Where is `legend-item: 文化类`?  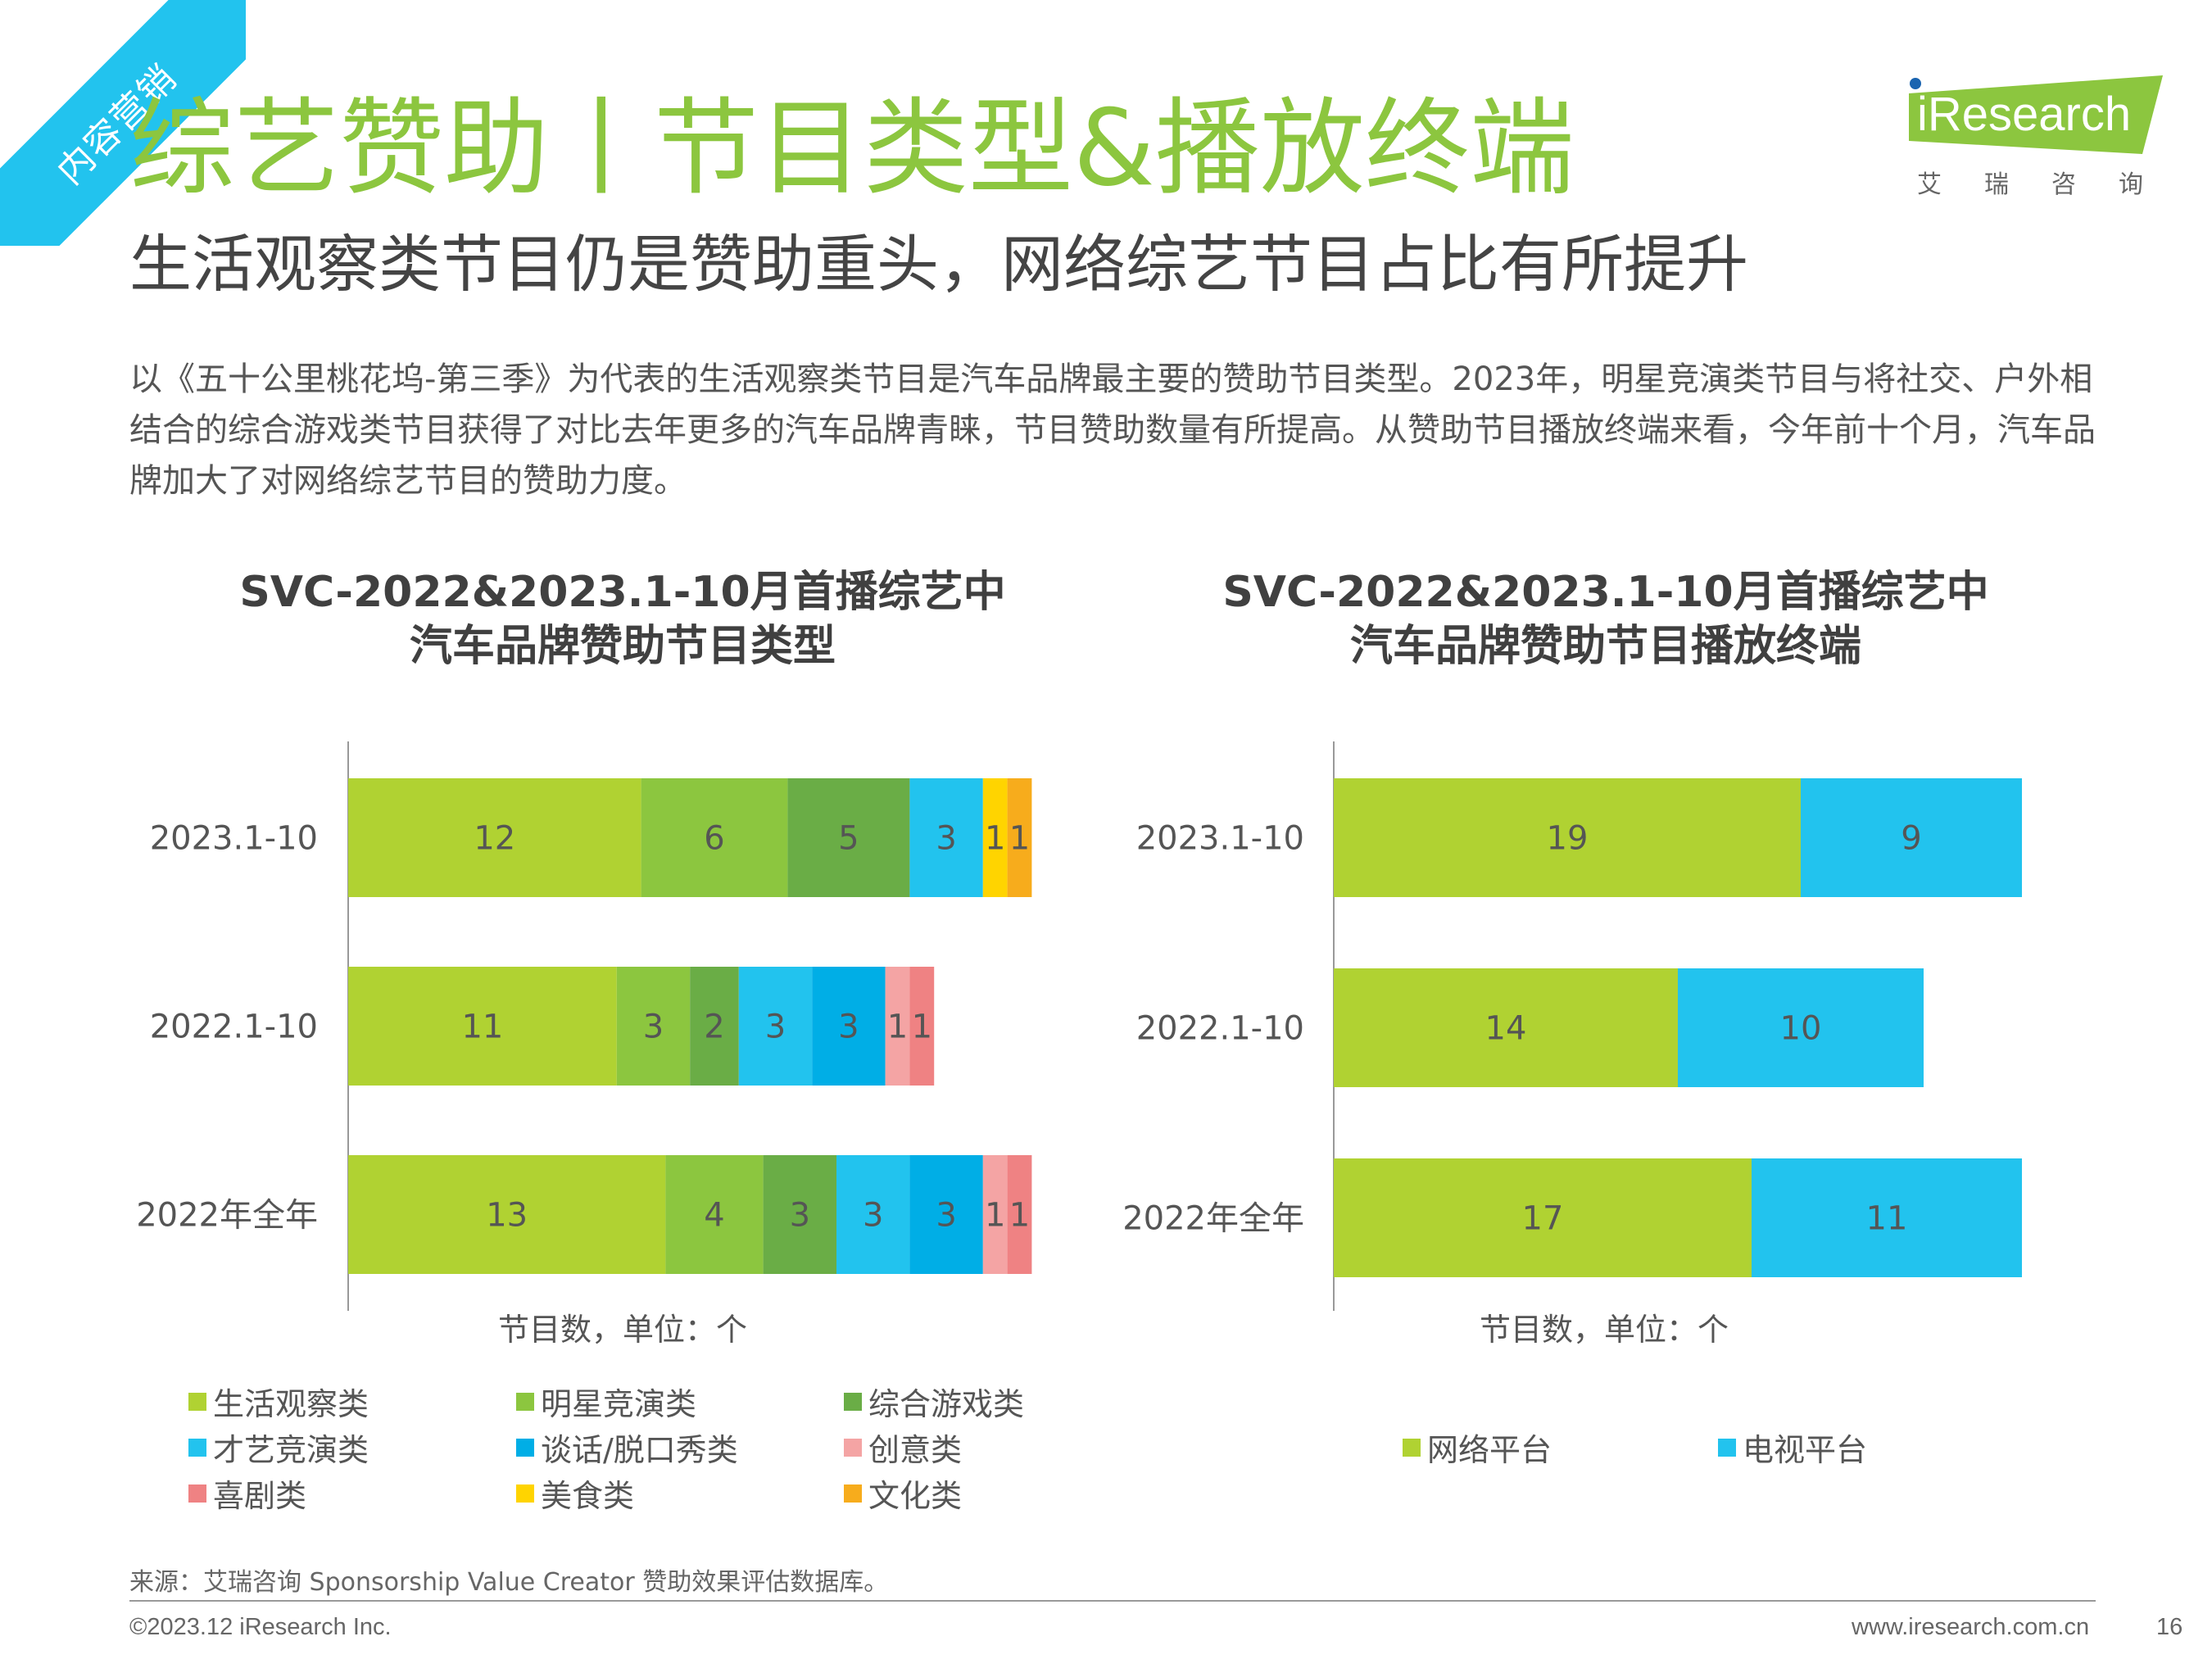
legend-item: 文化类 is located at coordinates (903, 1493).